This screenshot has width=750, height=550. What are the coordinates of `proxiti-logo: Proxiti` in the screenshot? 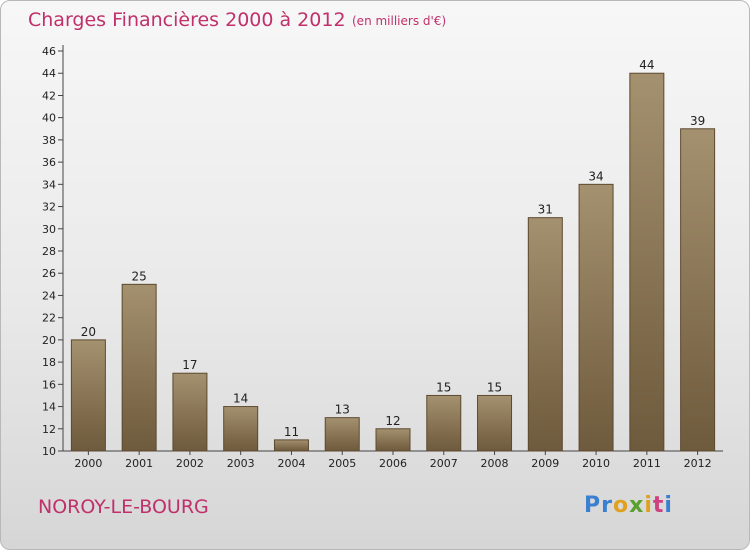 It's located at (628, 505).